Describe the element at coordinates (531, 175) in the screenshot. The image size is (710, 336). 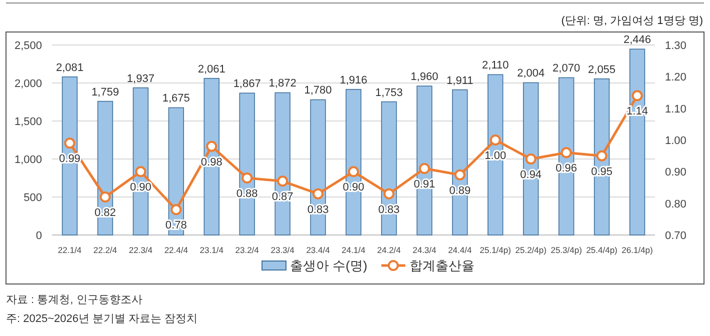
I see `data-label: 0.94` at that location.